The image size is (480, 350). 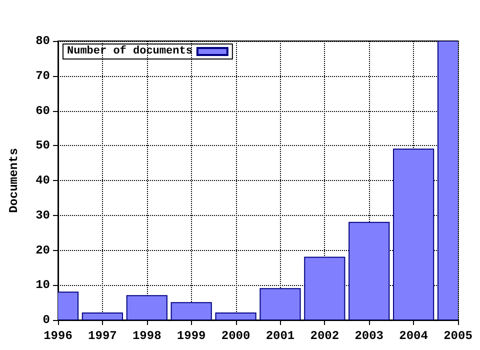 What do you see at coordinates (43, 181) in the screenshot?
I see `y-tick-label: 40` at bounding box center [43, 181].